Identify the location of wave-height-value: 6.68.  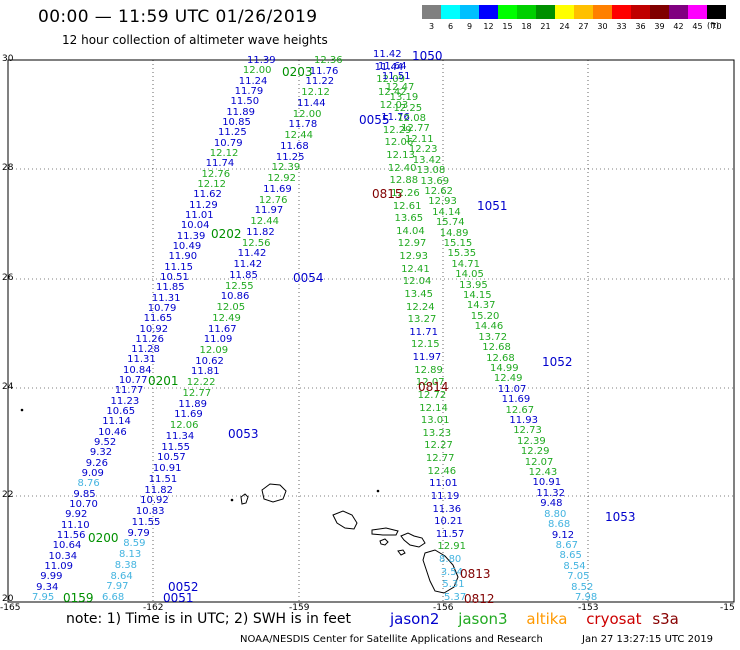
(113, 597).